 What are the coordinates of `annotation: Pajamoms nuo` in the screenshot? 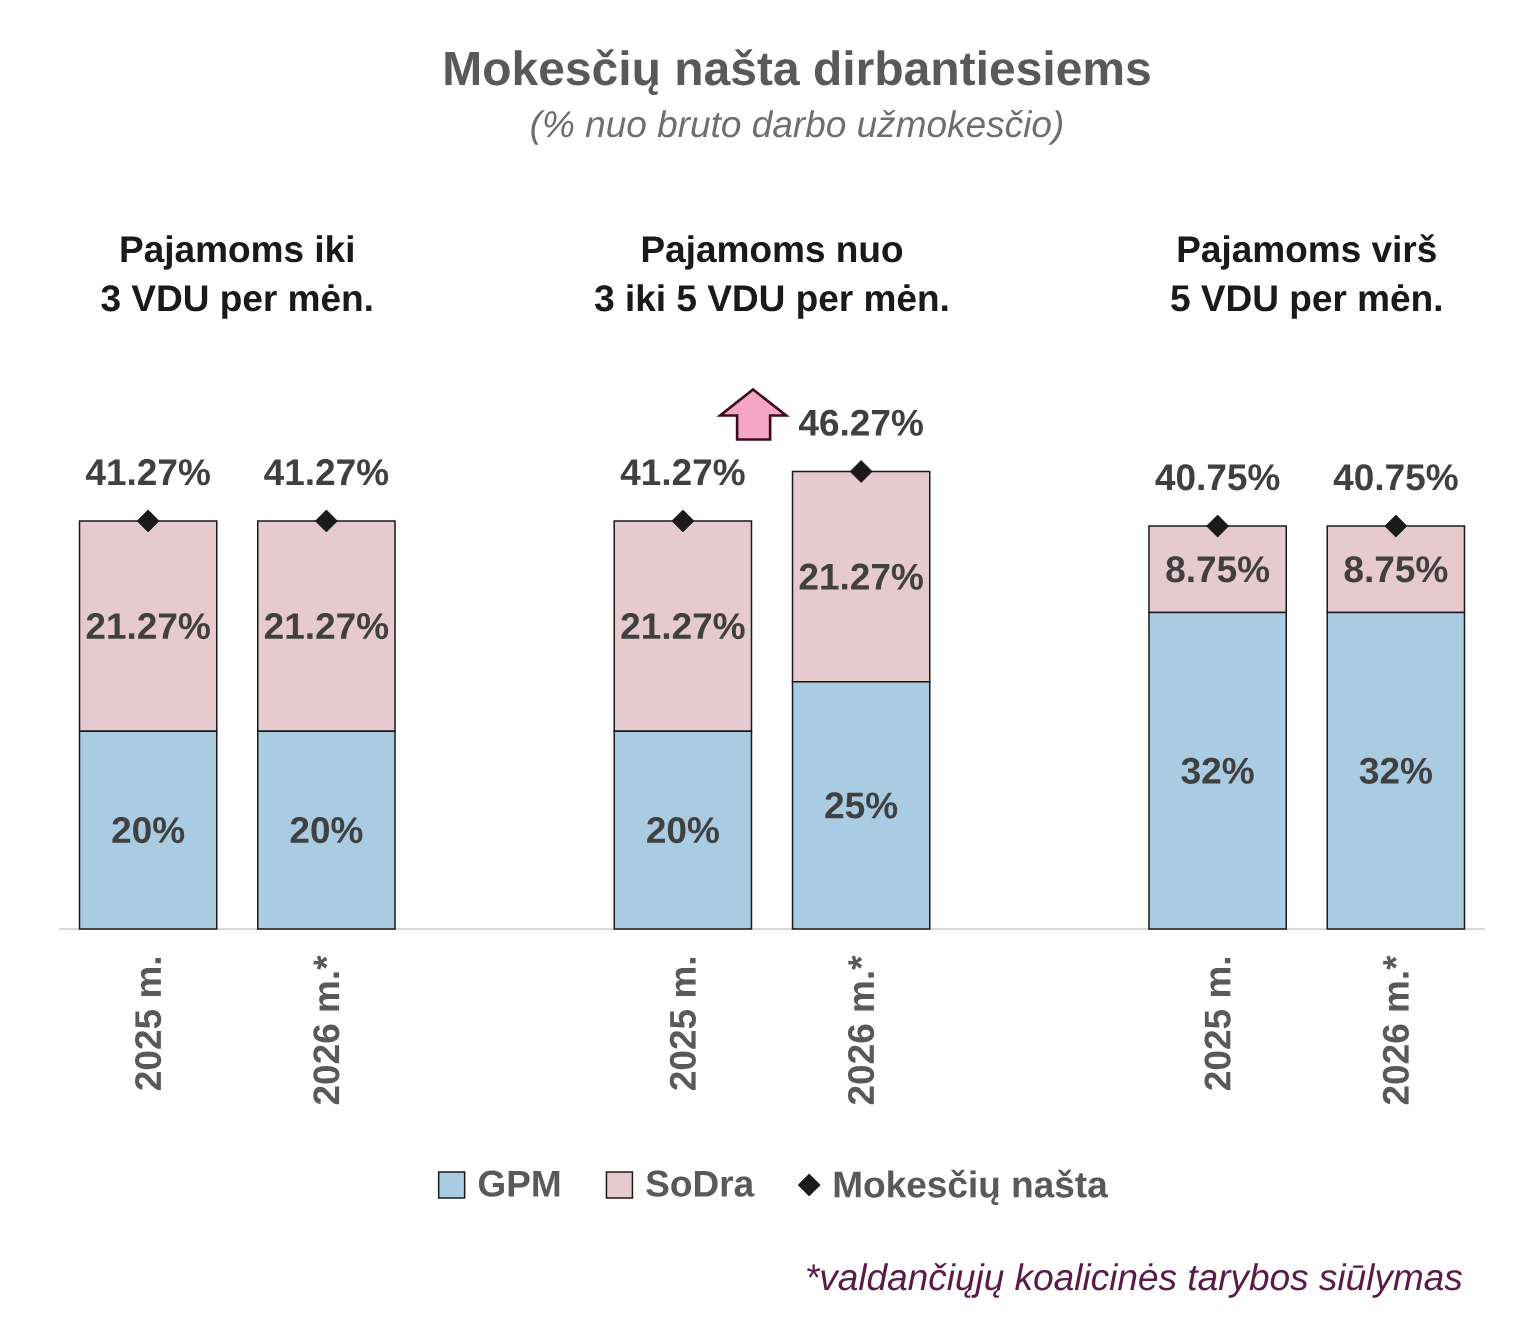 It's located at (772, 252).